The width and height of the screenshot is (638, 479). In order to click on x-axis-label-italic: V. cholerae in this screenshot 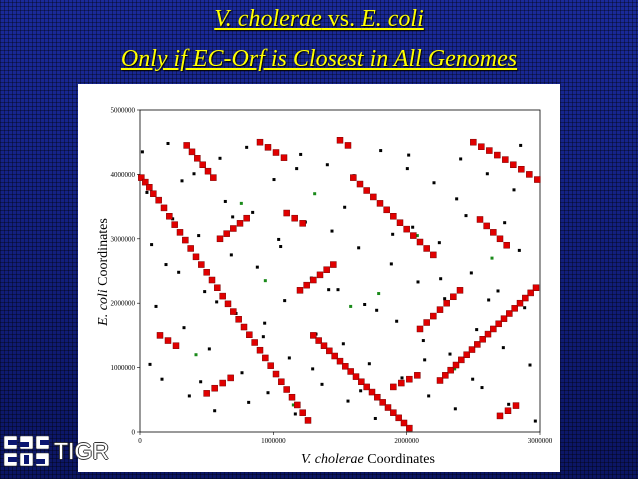, I will do `click(332, 459)`.